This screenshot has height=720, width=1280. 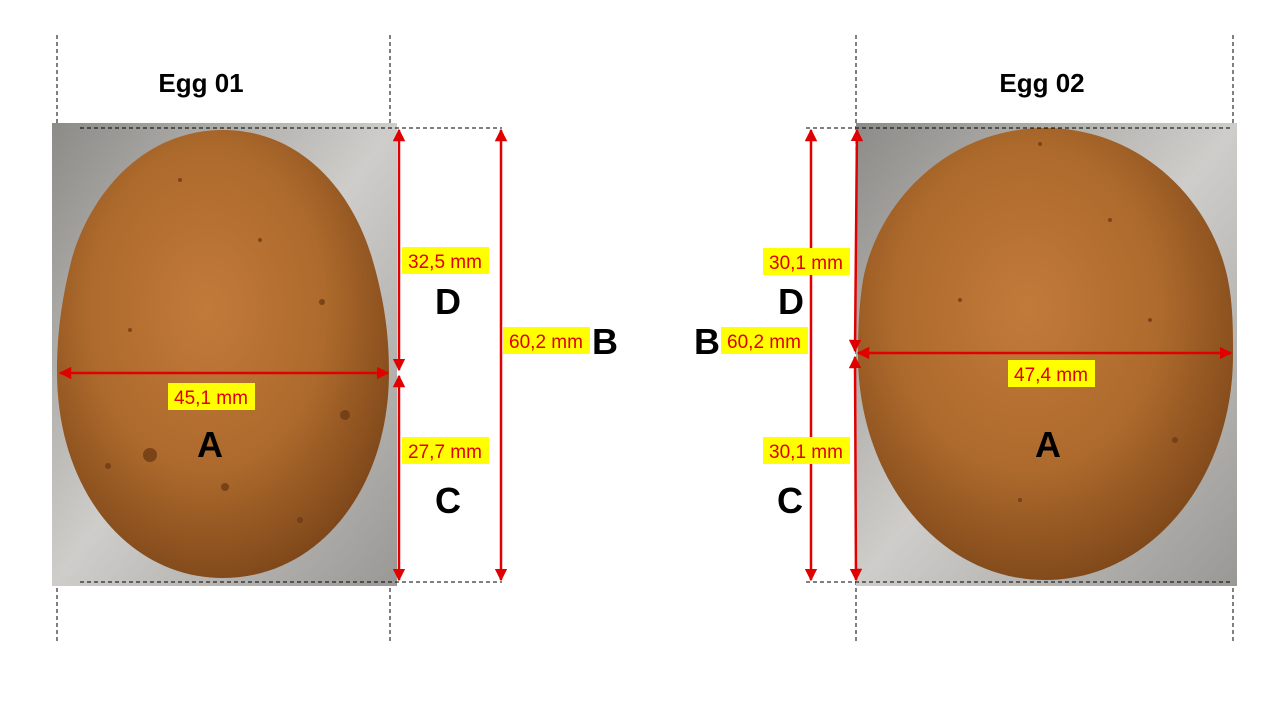 I want to click on egg-02-label-c: C, so click(x=790, y=500).